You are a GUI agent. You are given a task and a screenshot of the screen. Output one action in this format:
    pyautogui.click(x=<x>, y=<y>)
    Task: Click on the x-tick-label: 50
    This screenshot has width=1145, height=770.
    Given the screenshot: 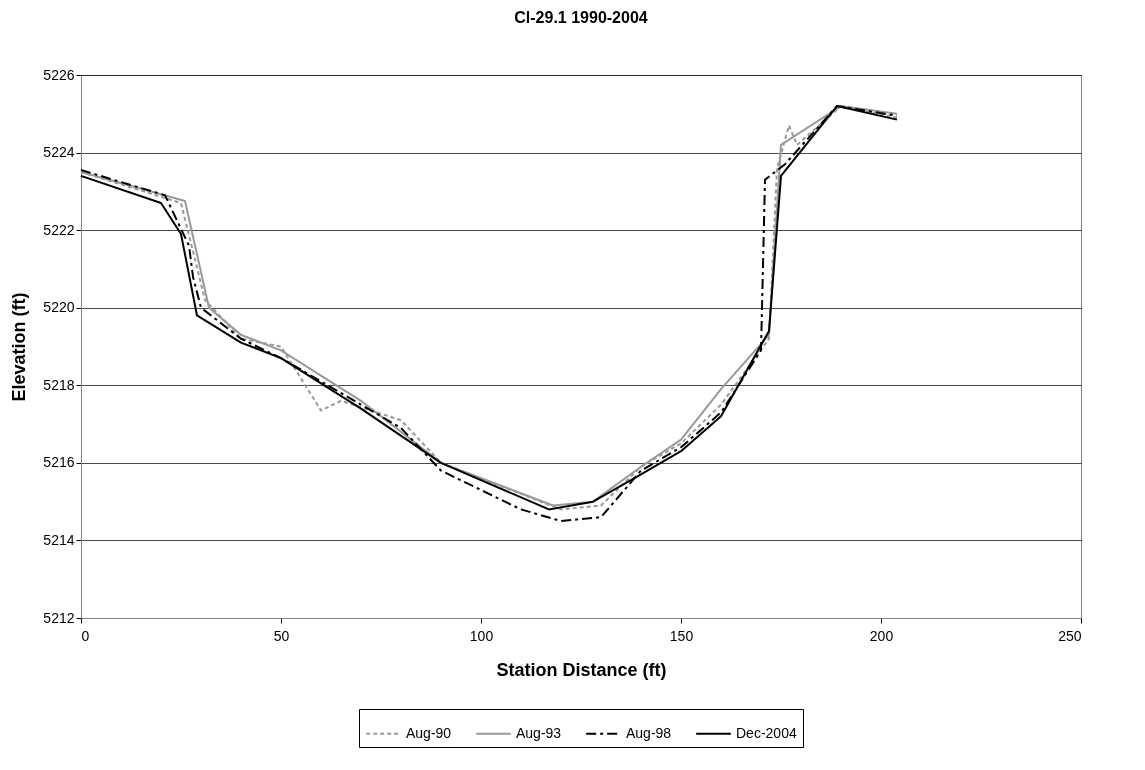 What is the action you would take?
    pyautogui.click(x=281, y=635)
    